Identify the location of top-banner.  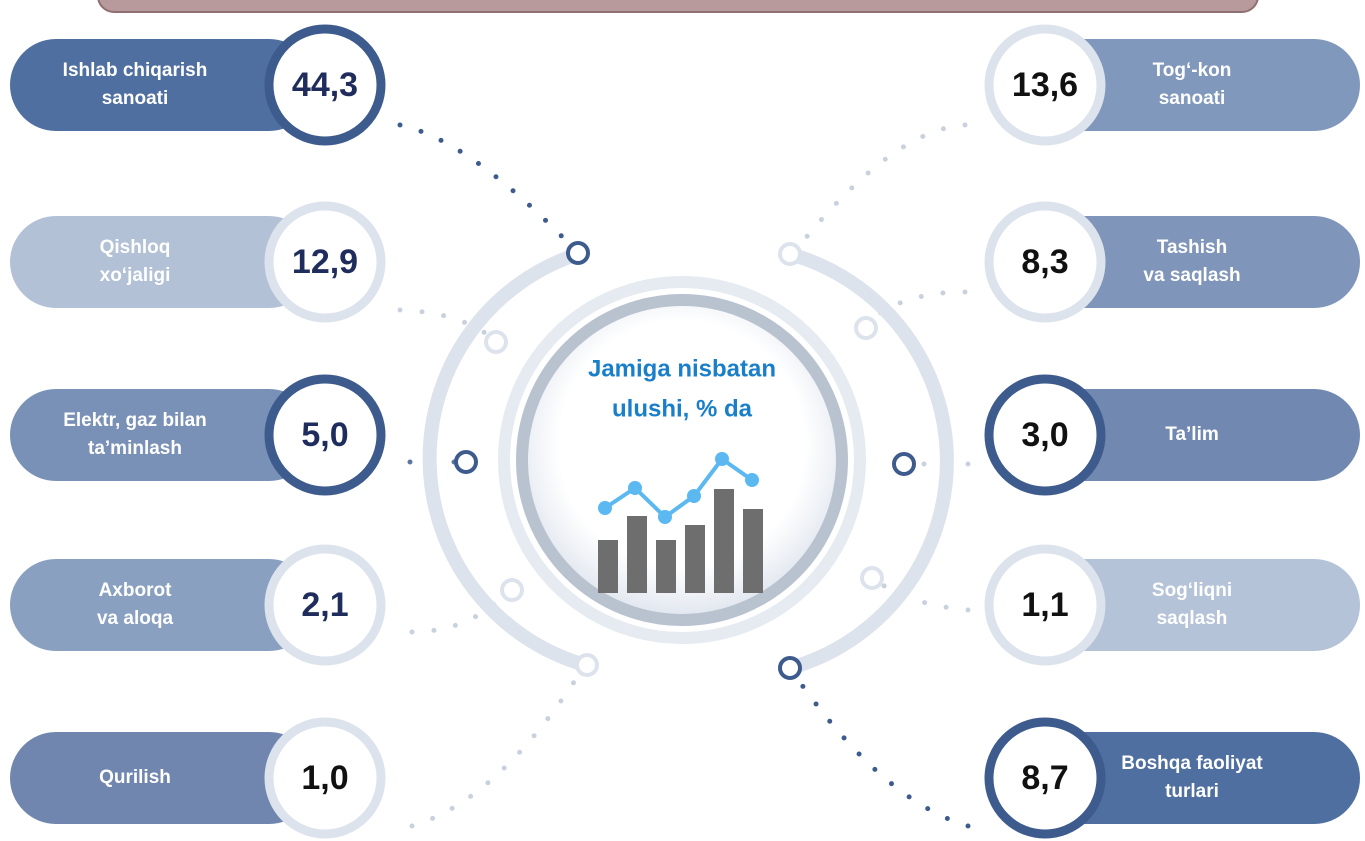
(678, 6).